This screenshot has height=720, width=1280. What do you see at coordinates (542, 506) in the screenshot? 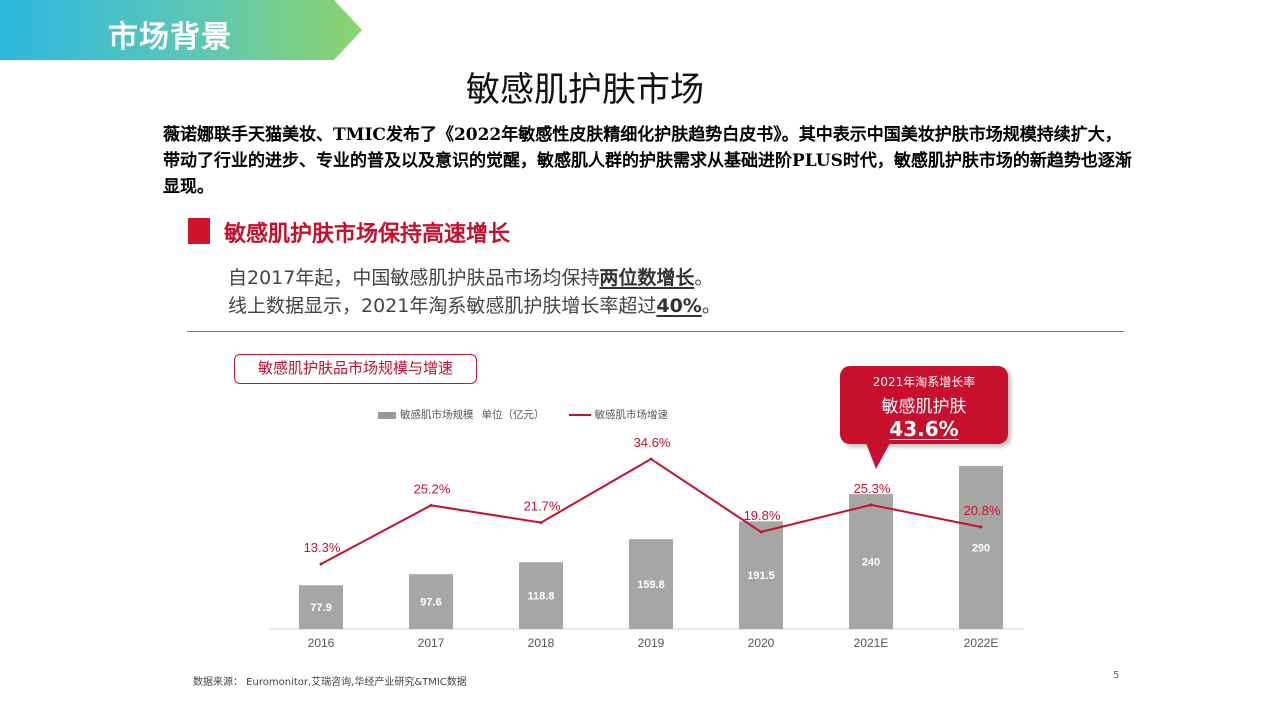
I see `growth-value-label: 21.7%` at bounding box center [542, 506].